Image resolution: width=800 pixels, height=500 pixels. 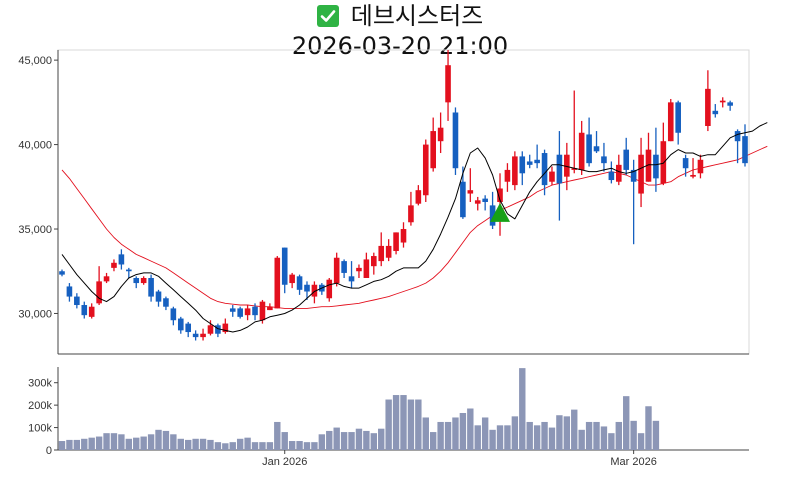 I want to click on volume-tick-label: 0, so click(x=49, y=451).